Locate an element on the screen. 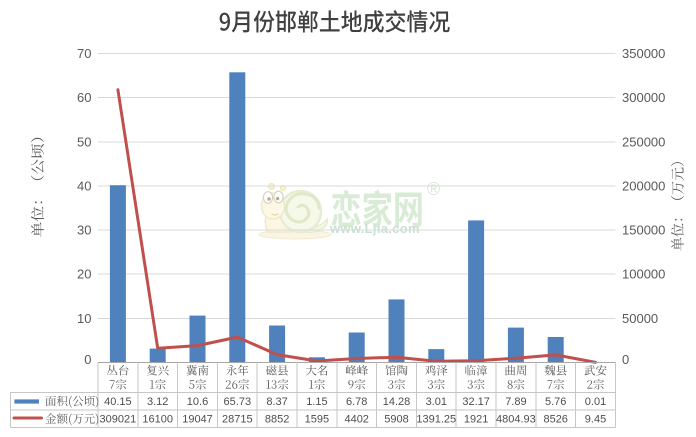 The height and width of the screenshot is (437, 696). svg-text: 300000 is located at coordinates (643, 97).